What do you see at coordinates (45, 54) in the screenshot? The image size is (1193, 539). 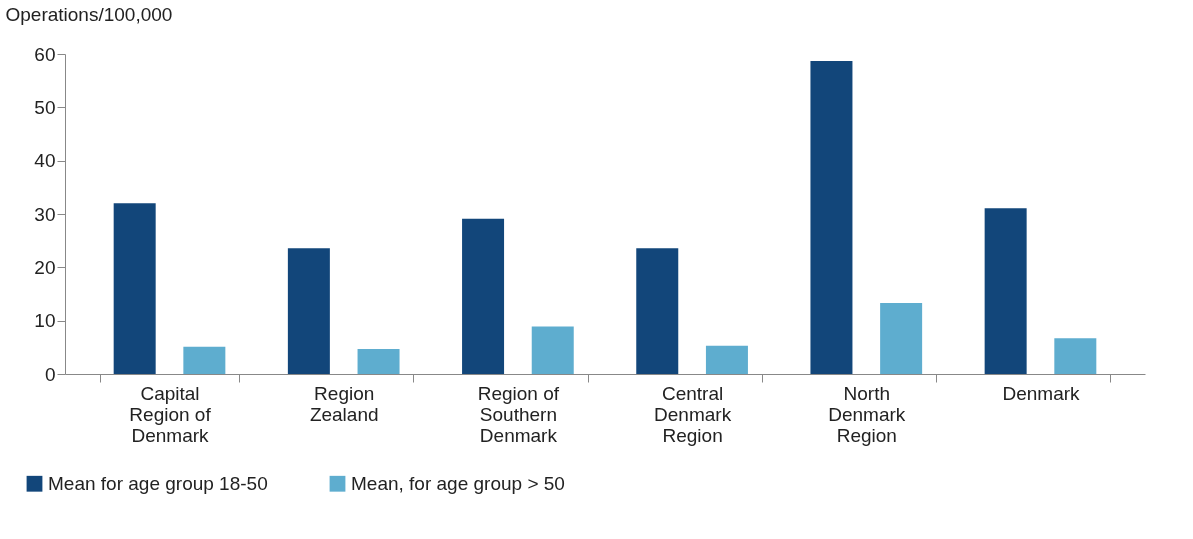 I see `y-tick-label: 60` at bounding box center [45, 54].